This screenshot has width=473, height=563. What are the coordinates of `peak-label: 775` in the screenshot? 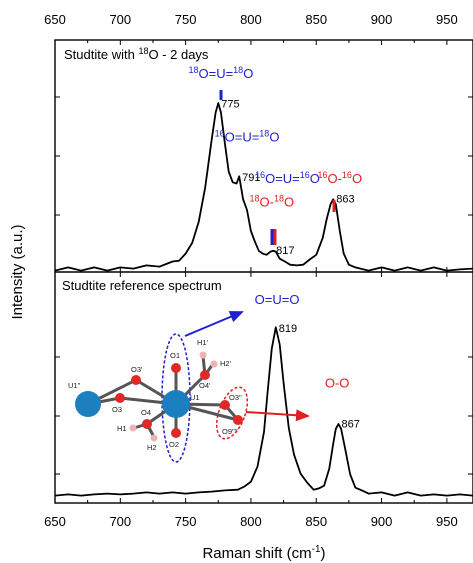 It's located at (230, 105).